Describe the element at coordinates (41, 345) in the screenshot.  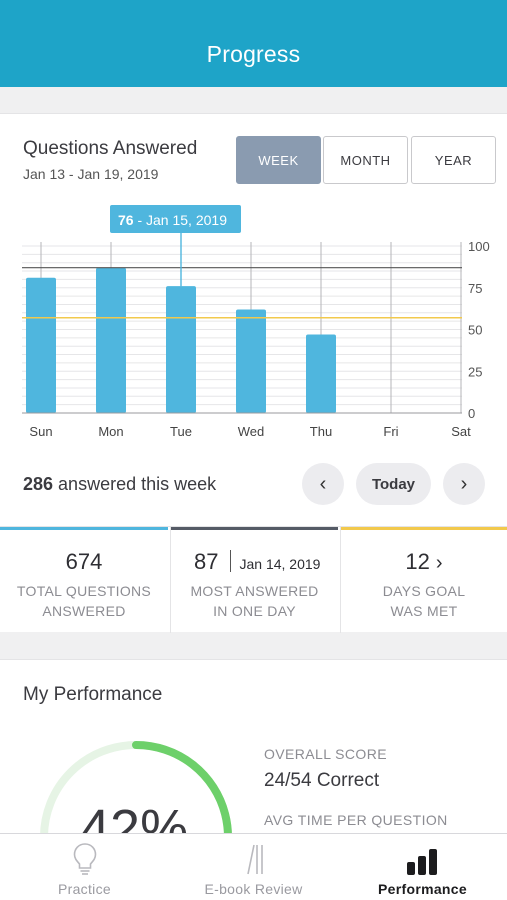
I see `bar-sun` at that location.